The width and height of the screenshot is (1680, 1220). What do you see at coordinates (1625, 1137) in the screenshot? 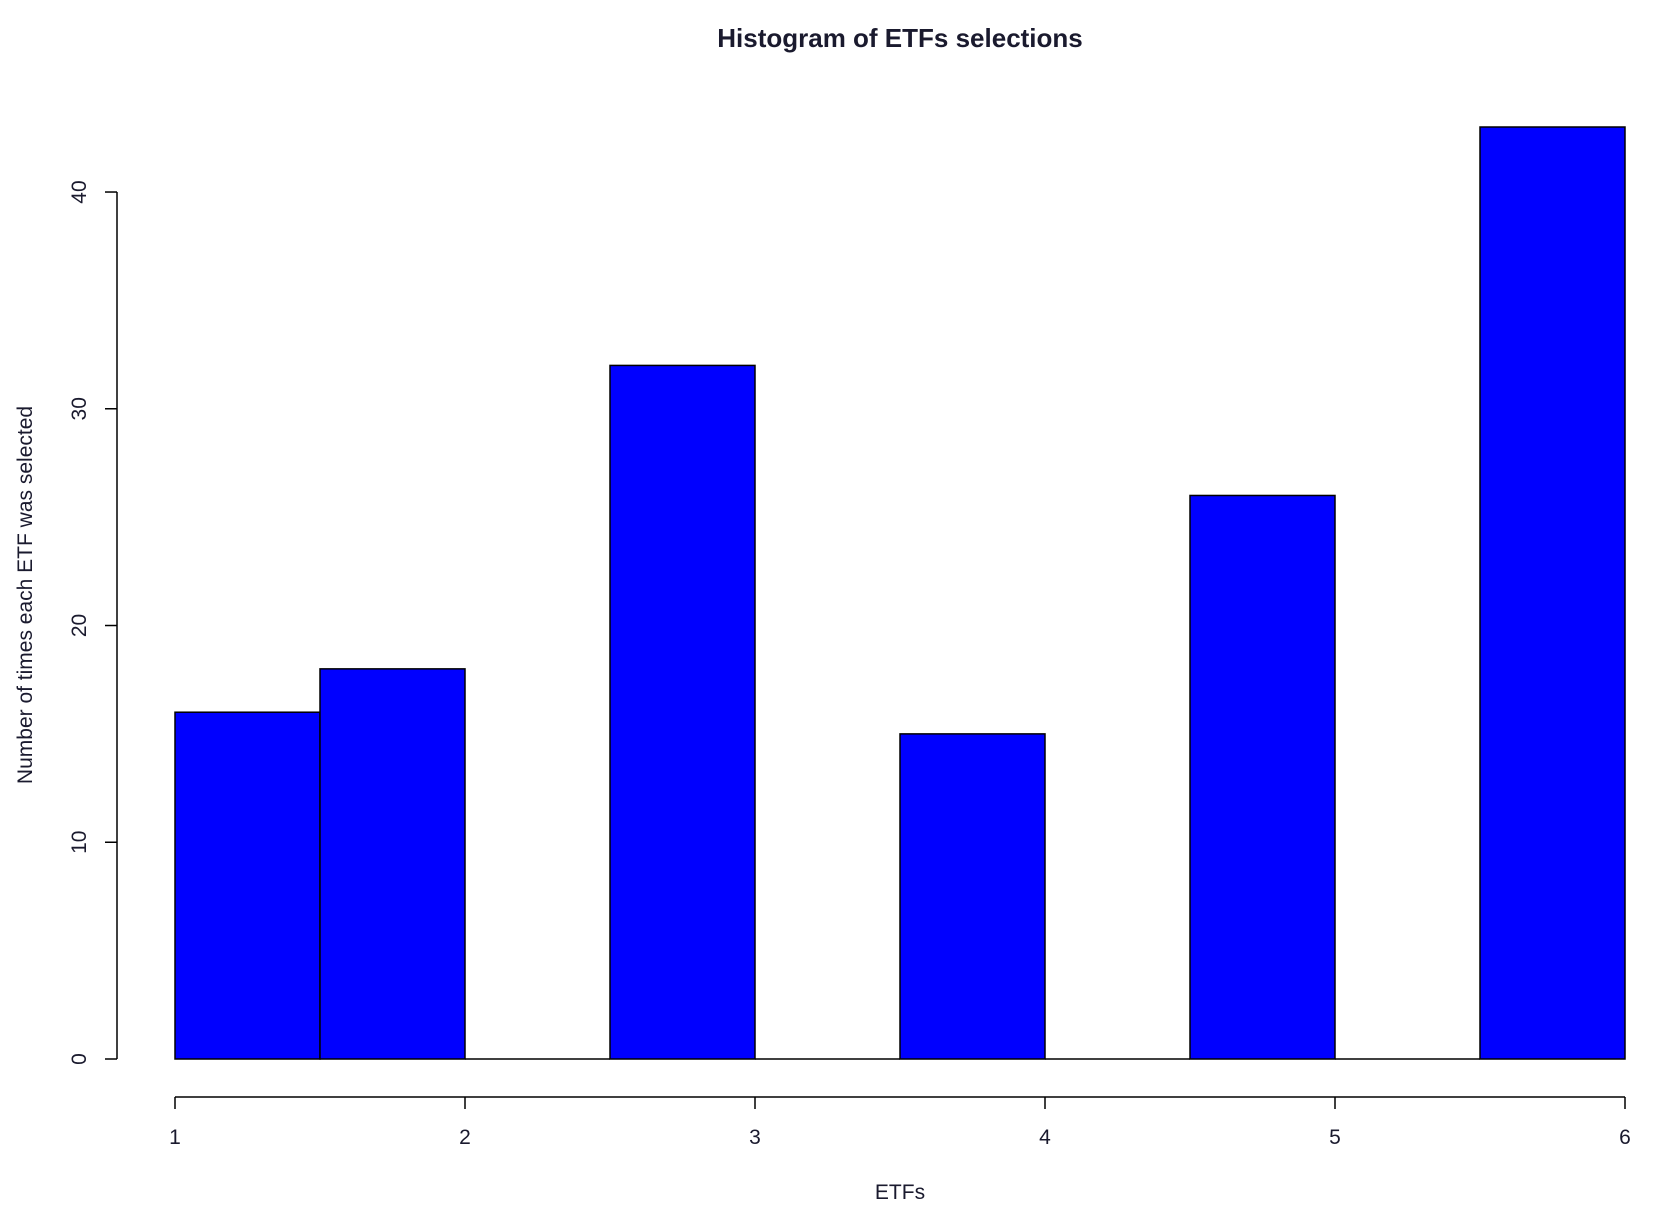
I see `x-tick-label: 6` at bounding box center [1625, 1137].